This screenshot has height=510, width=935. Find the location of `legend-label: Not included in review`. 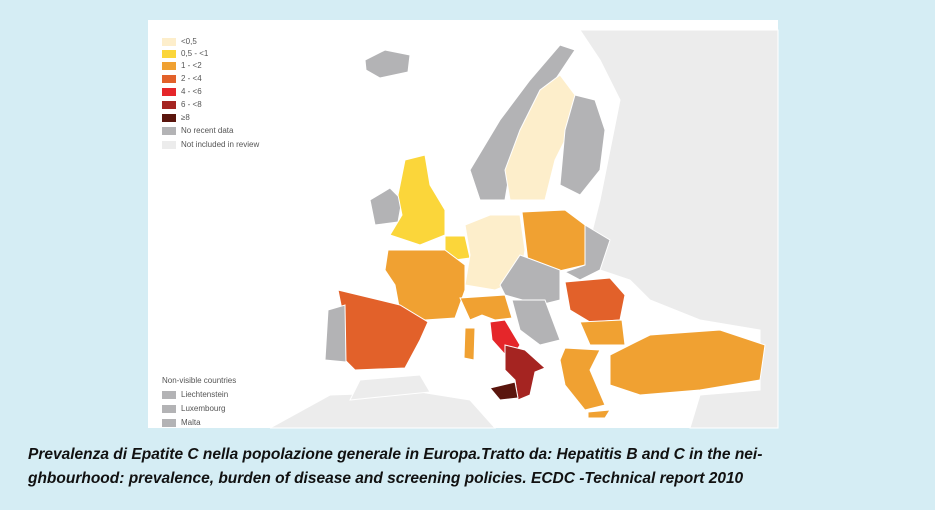

legend-label: Not included in review is located at coordinates (220, 144).